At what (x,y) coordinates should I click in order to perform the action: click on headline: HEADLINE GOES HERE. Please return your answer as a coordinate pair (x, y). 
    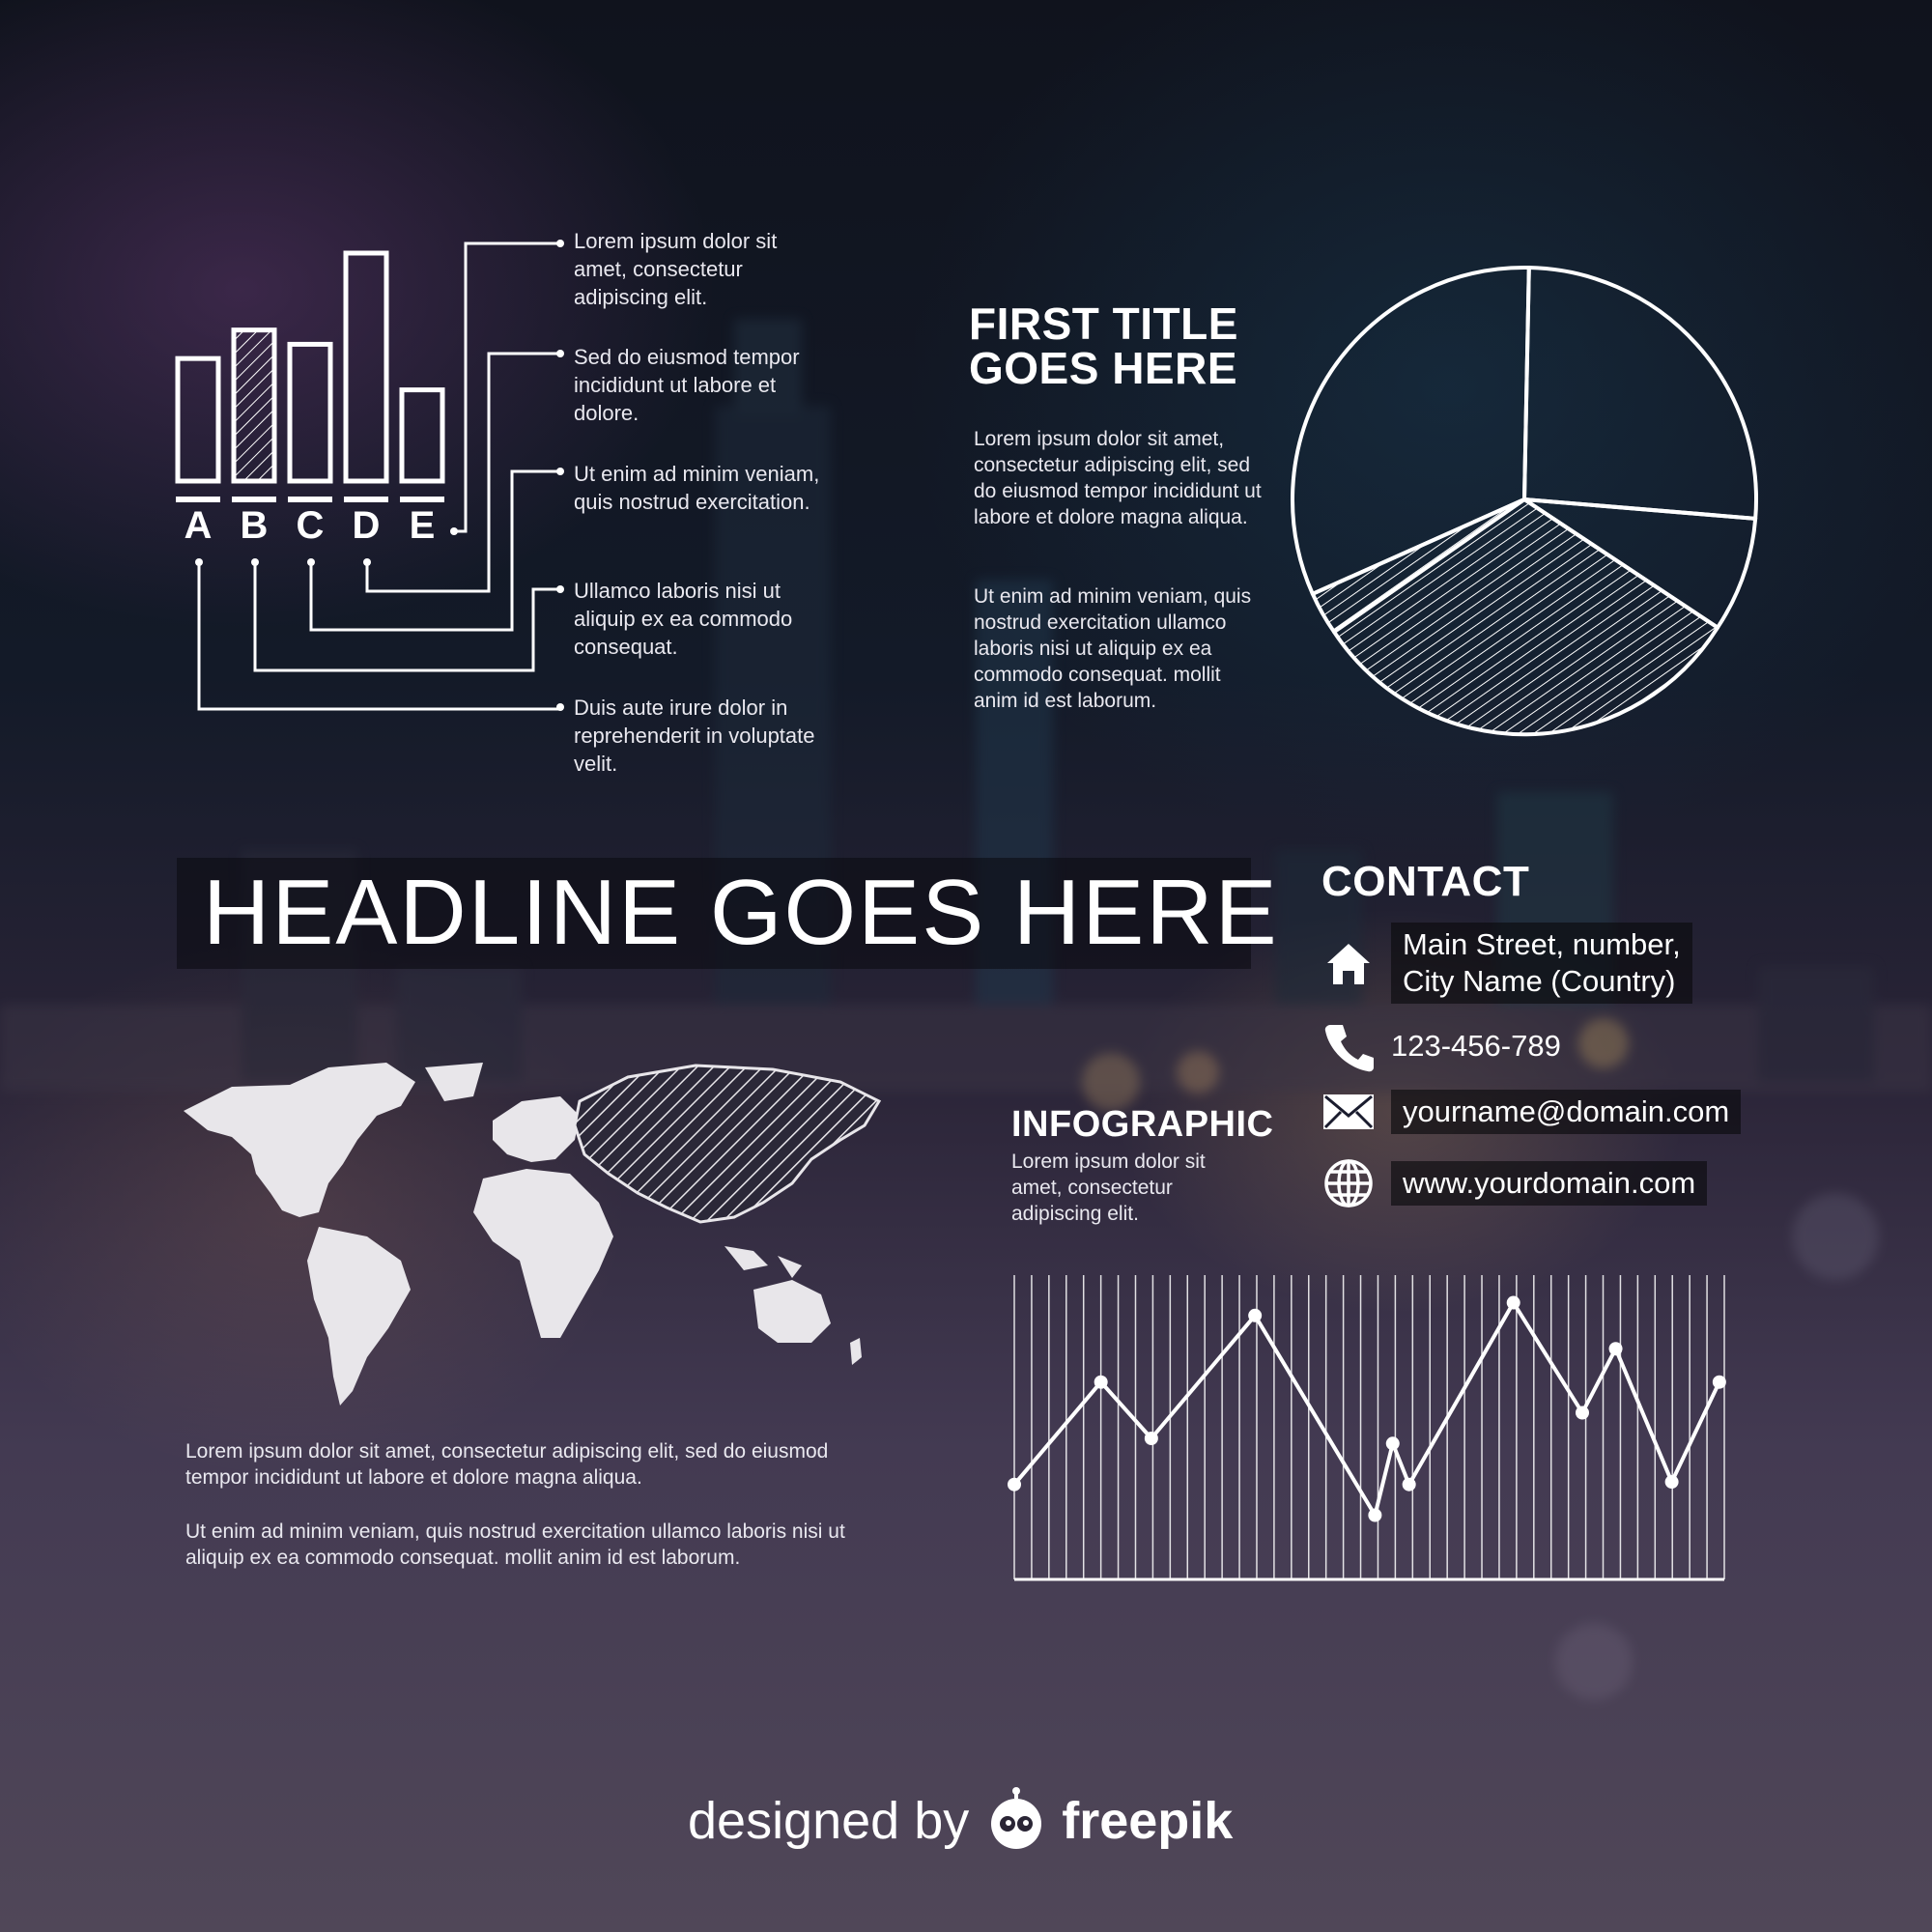
    Looking at the image, I should click on (741, 912).